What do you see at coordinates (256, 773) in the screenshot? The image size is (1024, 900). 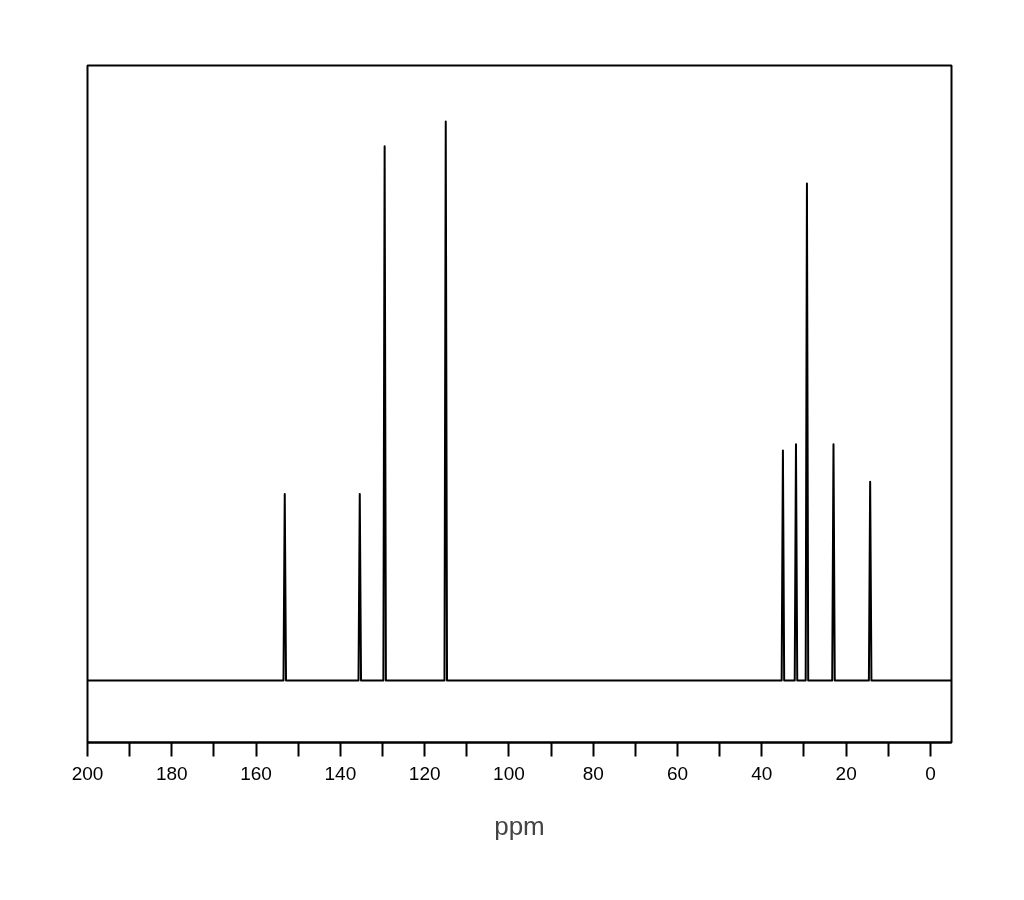 I see `x-tick-label: 160` at bounding box center [256, 773].